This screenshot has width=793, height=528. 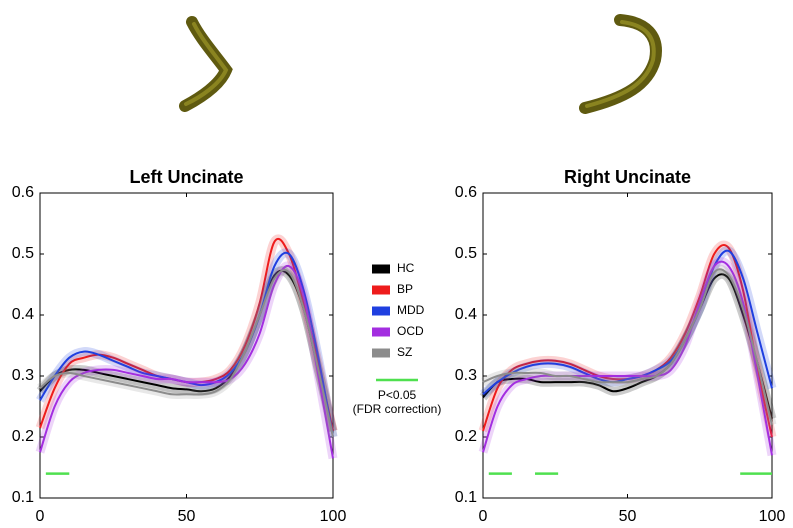 I want to click on legend-label: MDD, so click(x=411, y=310).